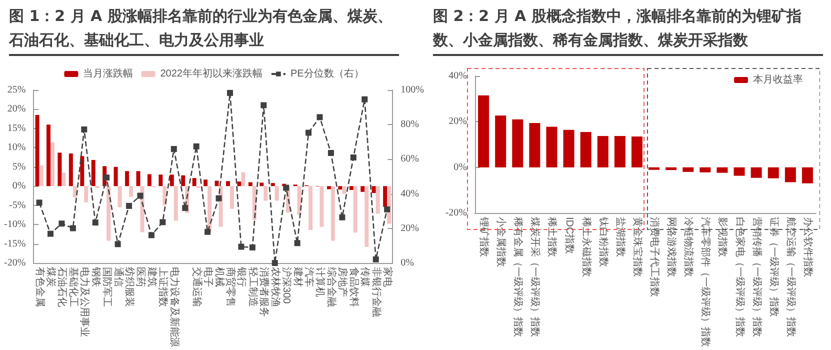 This screenshot has height=350, width=831. Describe the element at coordinates (298, 276) in the screenshot. I see `x-tick-label: 建材` at that location.